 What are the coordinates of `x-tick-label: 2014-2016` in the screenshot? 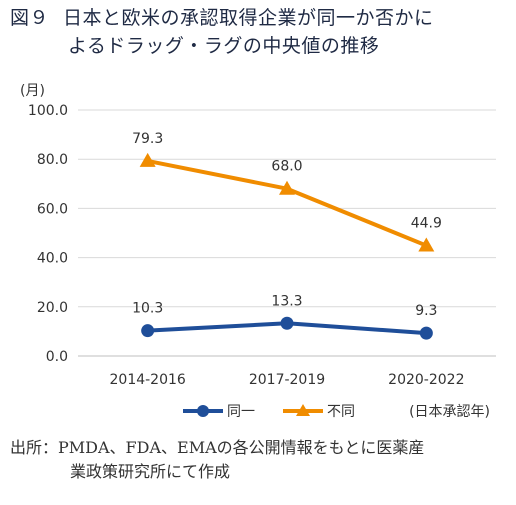 It's located at (148, 380).